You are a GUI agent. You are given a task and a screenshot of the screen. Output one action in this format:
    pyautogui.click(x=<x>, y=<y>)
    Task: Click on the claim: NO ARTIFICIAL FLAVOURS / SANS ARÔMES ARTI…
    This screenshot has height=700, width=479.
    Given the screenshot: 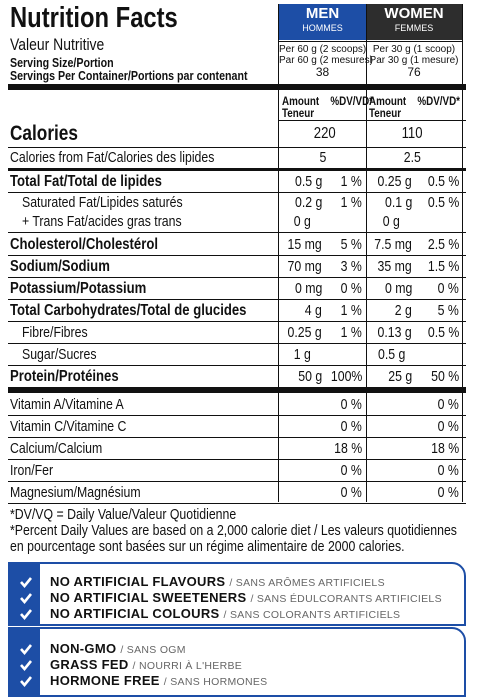 What is the action you would take?
    pyautogui.click(x=217, y=582)
    